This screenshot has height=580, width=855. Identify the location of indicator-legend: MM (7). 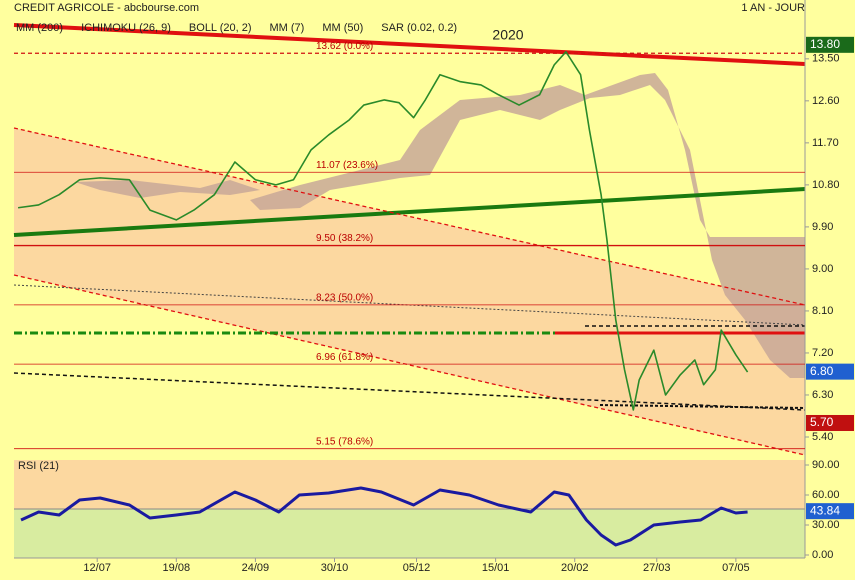
(287, 28).